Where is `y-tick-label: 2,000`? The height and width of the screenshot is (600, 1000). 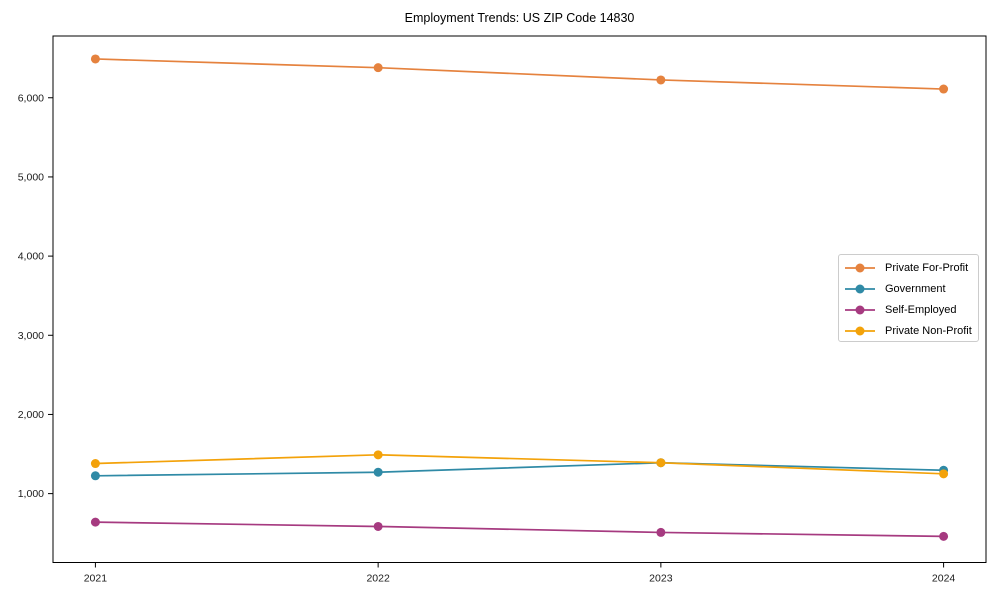
y-tick-label: 2,000 is located at coordinates (31, 415).